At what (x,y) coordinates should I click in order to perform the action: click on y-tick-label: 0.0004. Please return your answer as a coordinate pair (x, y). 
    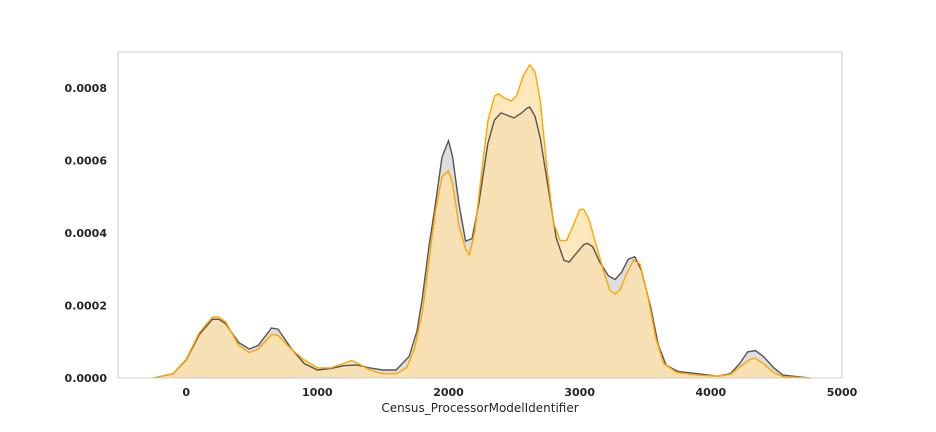
    Looking at the image, I should click on (86, 233).